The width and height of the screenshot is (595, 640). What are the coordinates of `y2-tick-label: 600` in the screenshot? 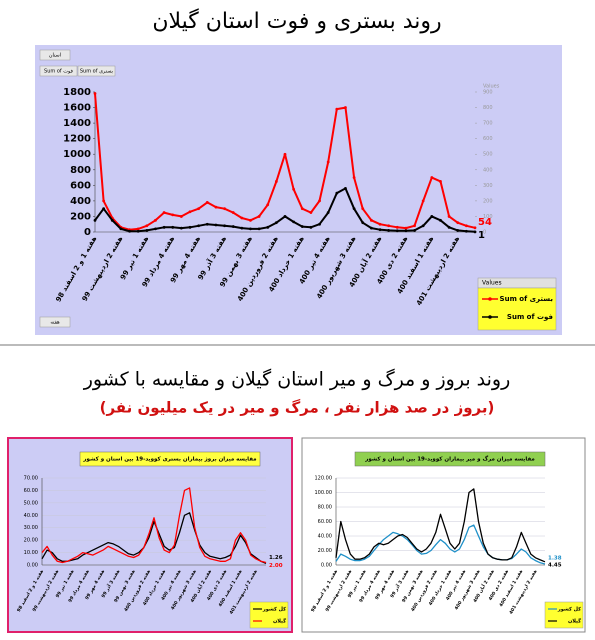 It's located at (488, 139).